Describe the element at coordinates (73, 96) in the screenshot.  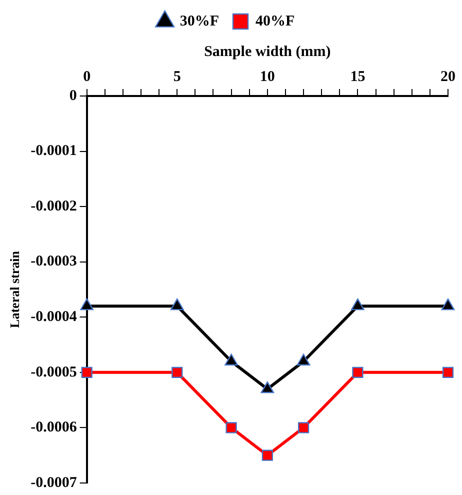
I see `y-tick-label: 0` at that location.